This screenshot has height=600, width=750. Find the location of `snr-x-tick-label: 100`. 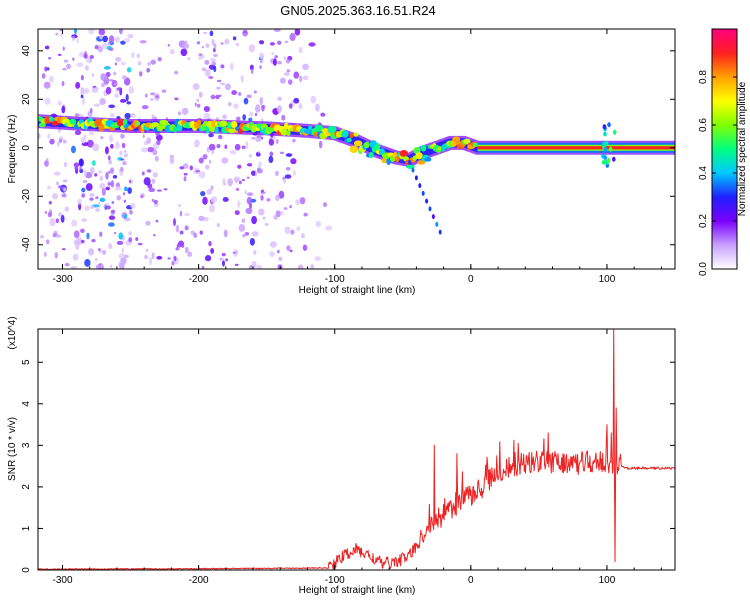

snr-x-tick-label: 100 is located at coordinates (607, 580).